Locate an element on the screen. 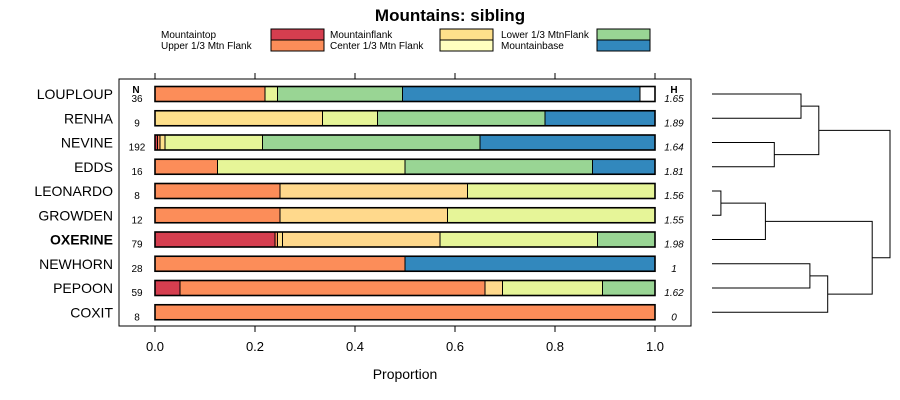 Image resolution: width=900 pixels, height=400 pixels. x-axis-label: Proportion is located at coordinates (405, 374).